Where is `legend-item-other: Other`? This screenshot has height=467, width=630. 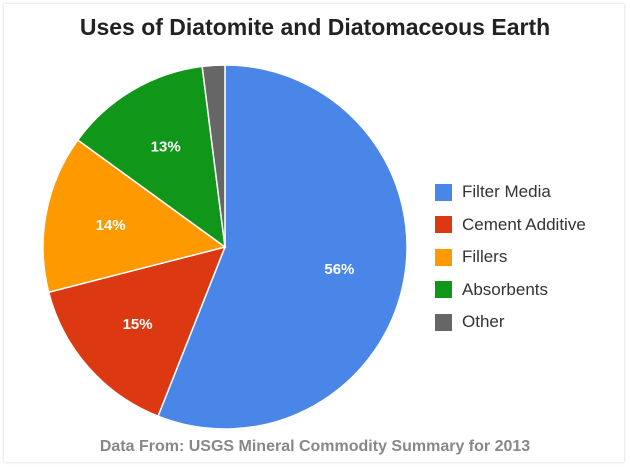 legend-item-other: Other is located at coordinates (510, 322).